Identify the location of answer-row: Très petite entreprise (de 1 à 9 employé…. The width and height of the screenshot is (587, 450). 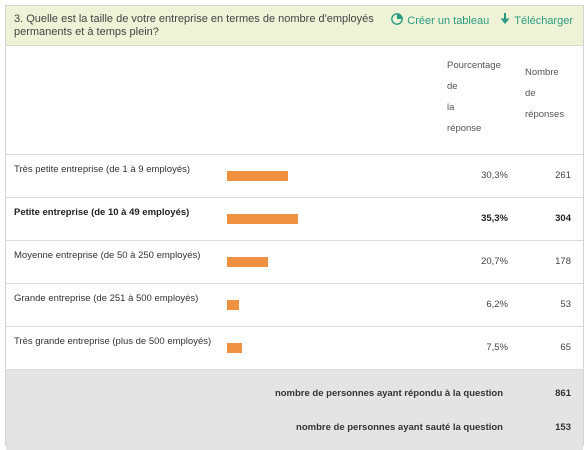
(294, 176).